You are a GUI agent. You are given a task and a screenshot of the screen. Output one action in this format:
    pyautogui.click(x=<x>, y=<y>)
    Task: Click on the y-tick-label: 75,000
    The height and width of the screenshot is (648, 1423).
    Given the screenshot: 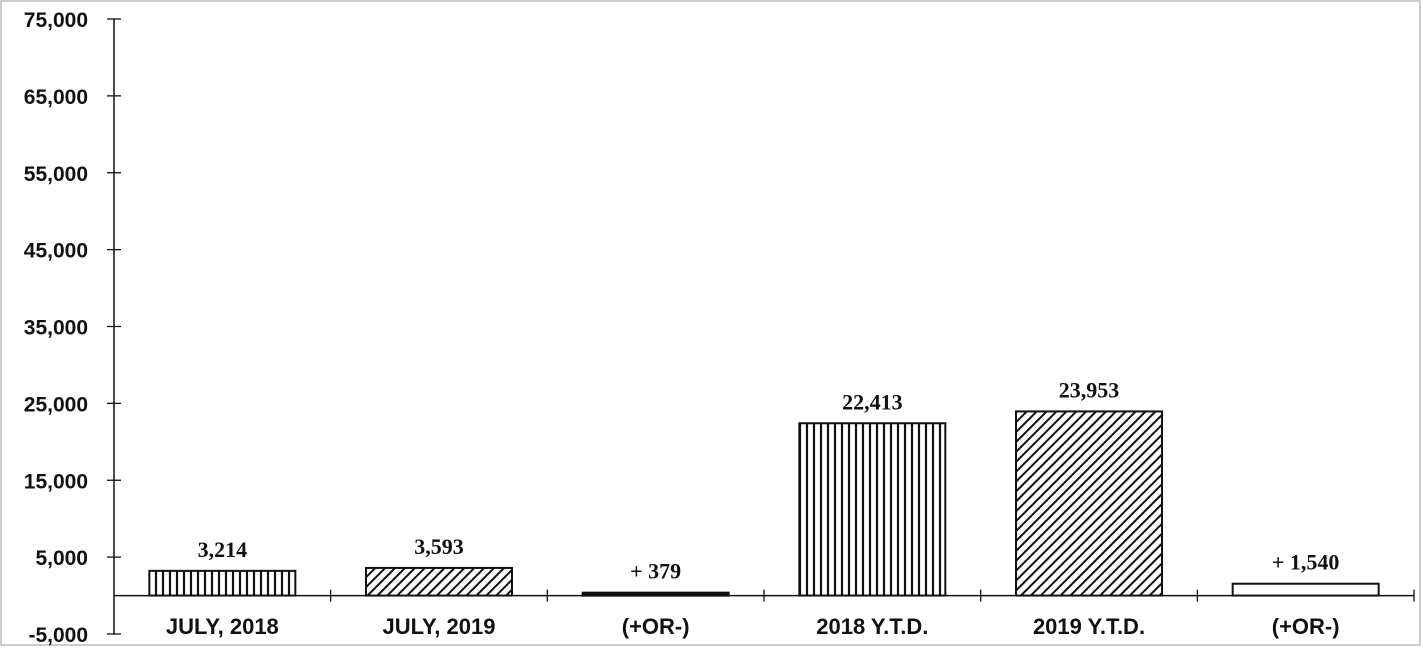 What is the action you would take?
    pyautogui.click(x=56, y=20)
    